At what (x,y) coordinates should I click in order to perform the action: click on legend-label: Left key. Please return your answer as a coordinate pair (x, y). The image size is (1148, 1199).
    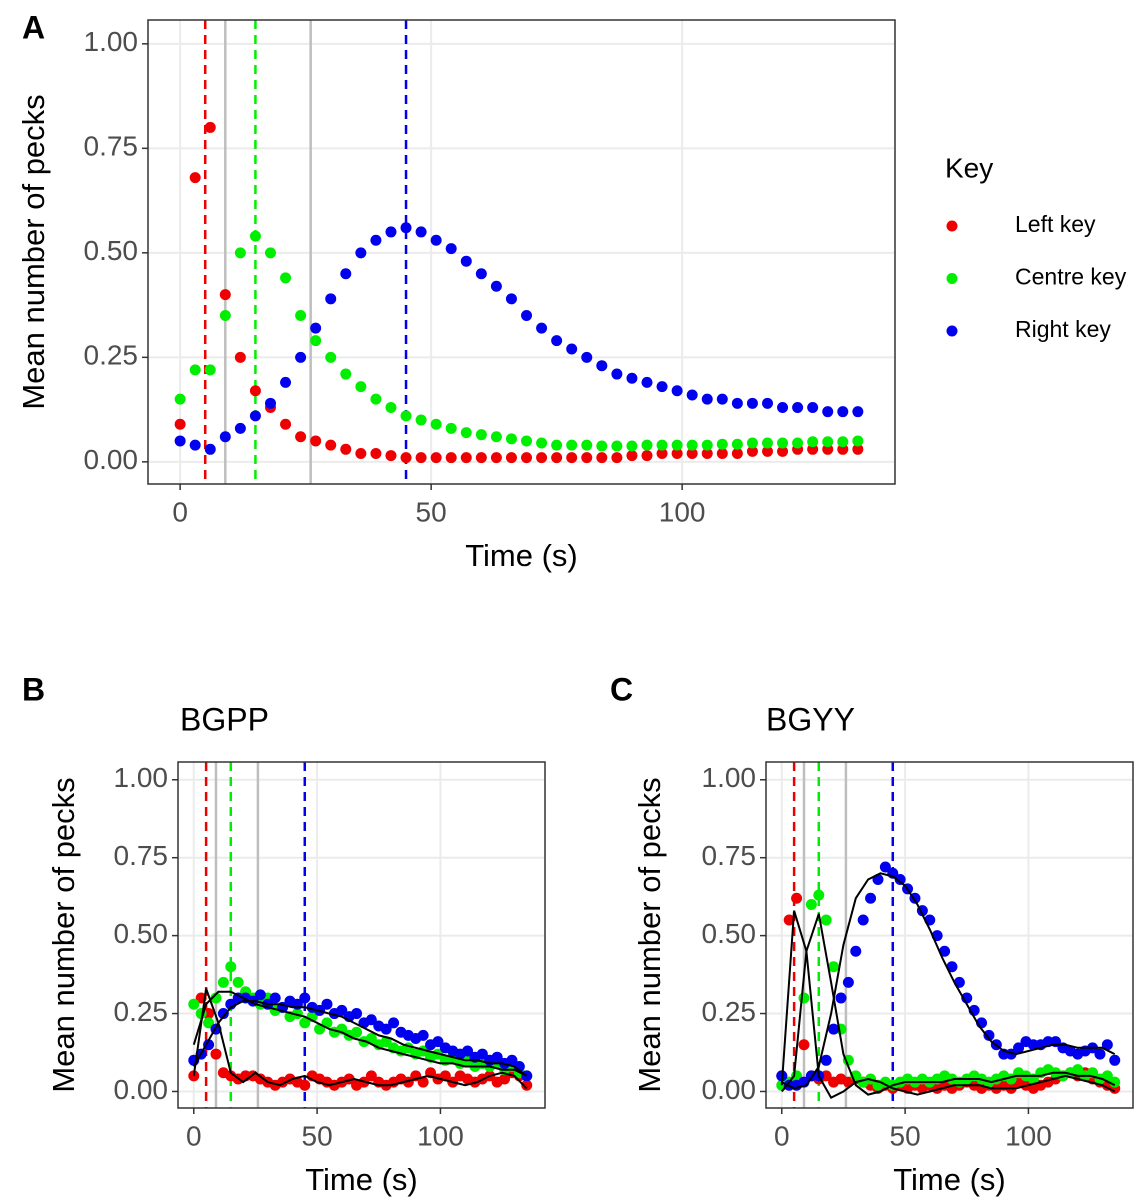
    Looking at the image, I should click on (1055, 224).